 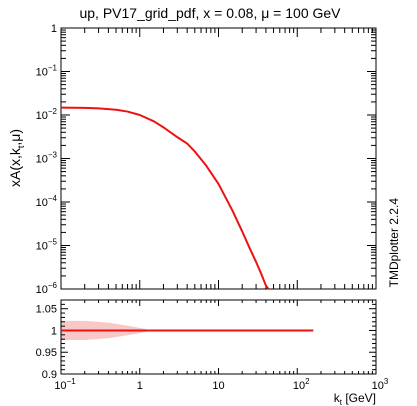 I want to click on x-tick-label-exp: −1, so click(x=72, y=381).